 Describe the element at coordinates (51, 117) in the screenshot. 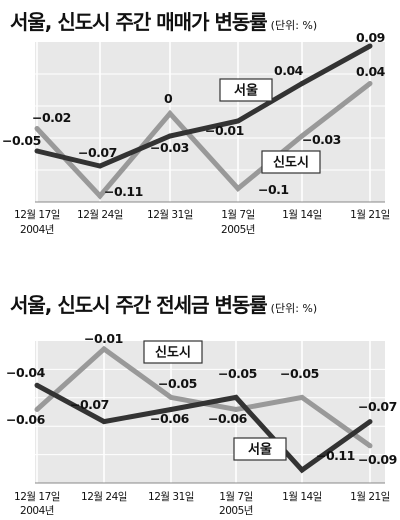

I see `data-label-1-0: −0.02` at that location.